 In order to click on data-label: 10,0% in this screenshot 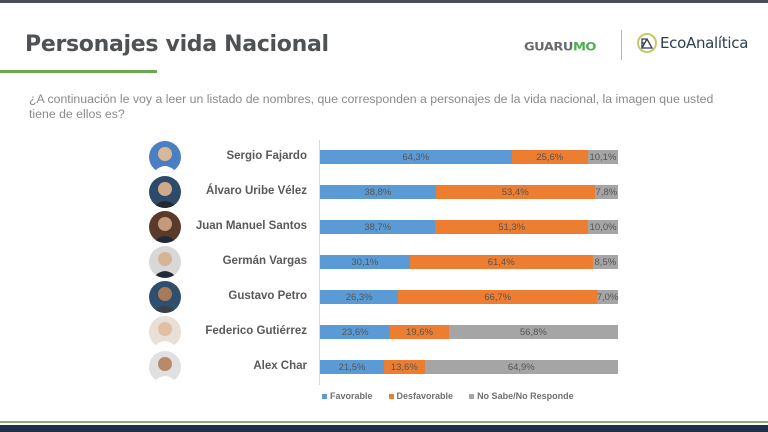, I will do `click(603, 227)`.